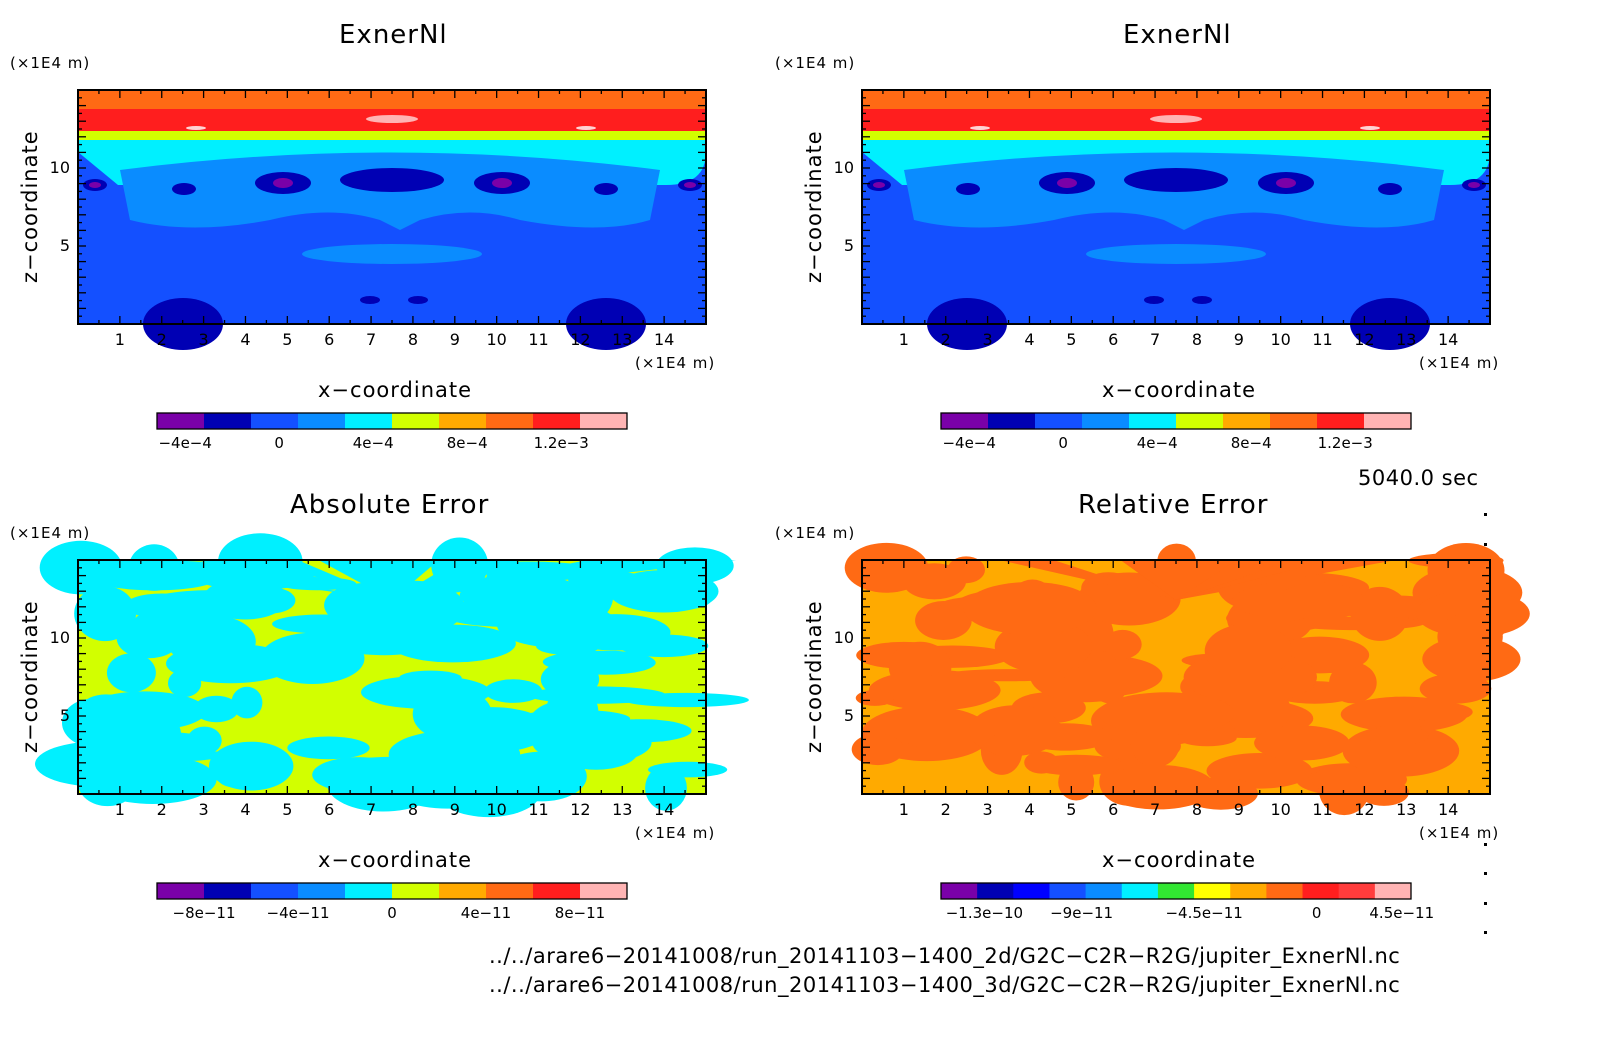  I want to click on x-tick-label: 10, so click(1280, 339).